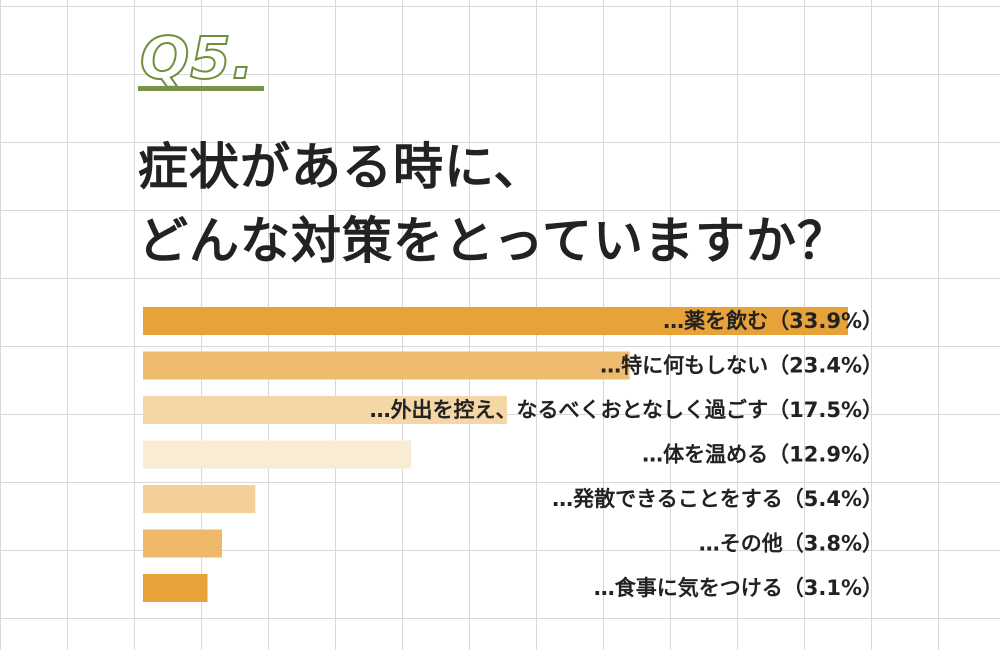  I want to click on bar-label-4: …体を温める（12.9%）, so click(762, 455).